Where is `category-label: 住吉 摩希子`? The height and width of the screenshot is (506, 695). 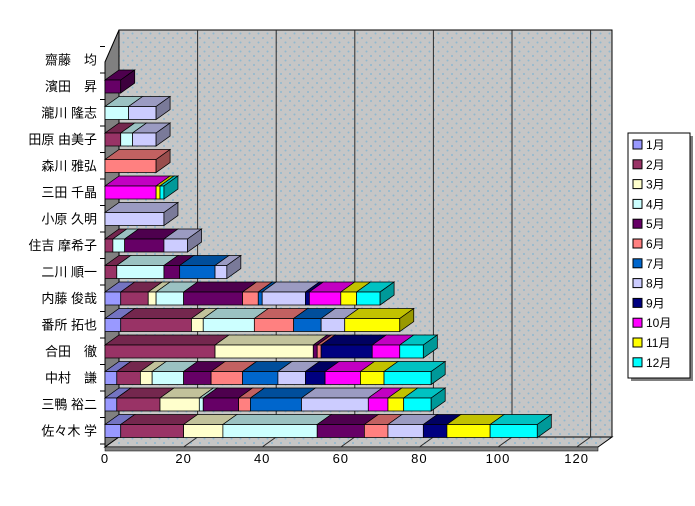 category-label: 住吉 摩希子 is located at coordinates (62, 245).